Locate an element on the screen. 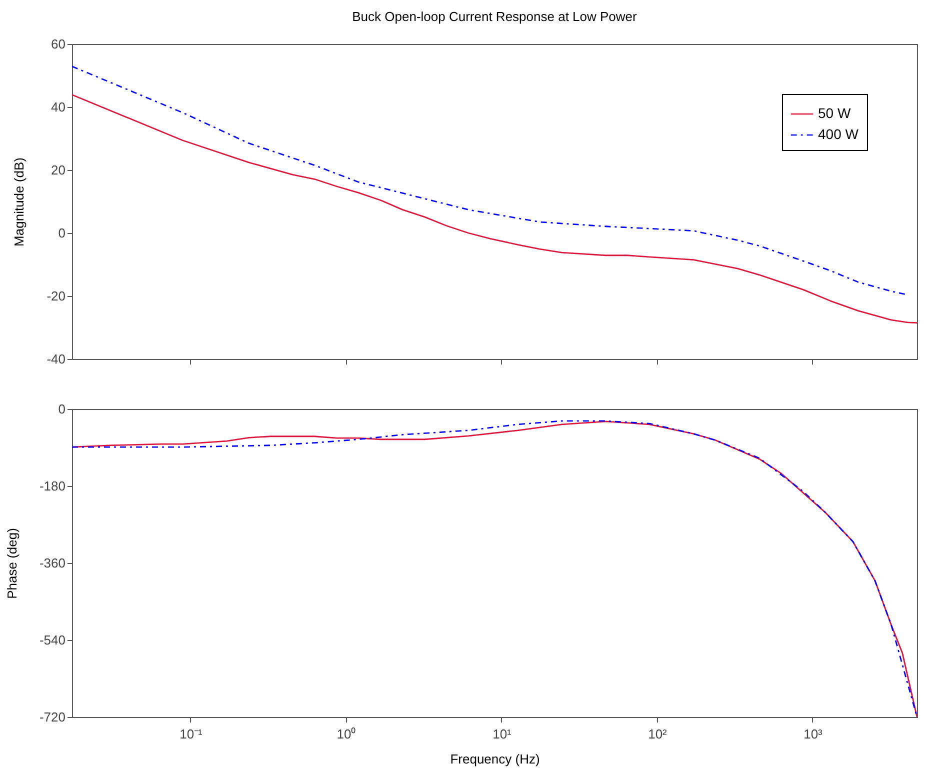 The width and height of the screenshot is (949, 769). x-tick-label: 10¹ is located at coordinates (502, 734).